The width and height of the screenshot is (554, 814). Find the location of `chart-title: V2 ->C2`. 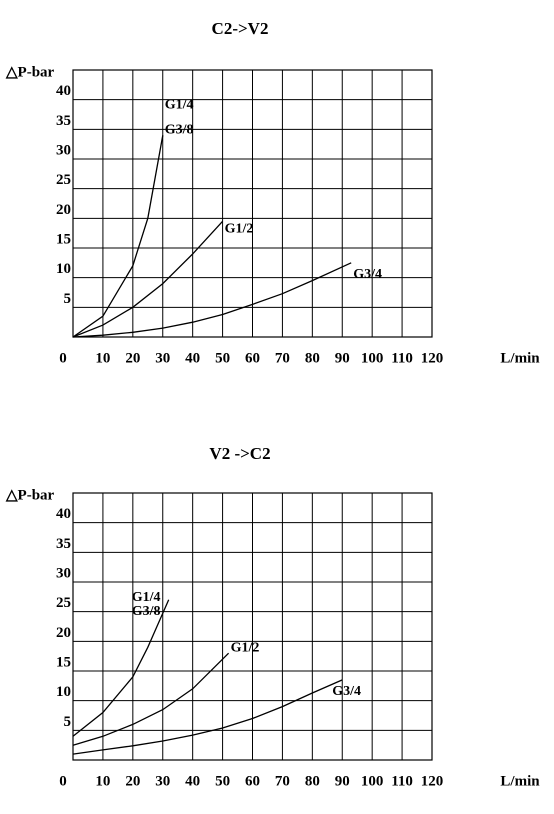

chart-title: V2 ->C2 is located at coordinates (239, 453).